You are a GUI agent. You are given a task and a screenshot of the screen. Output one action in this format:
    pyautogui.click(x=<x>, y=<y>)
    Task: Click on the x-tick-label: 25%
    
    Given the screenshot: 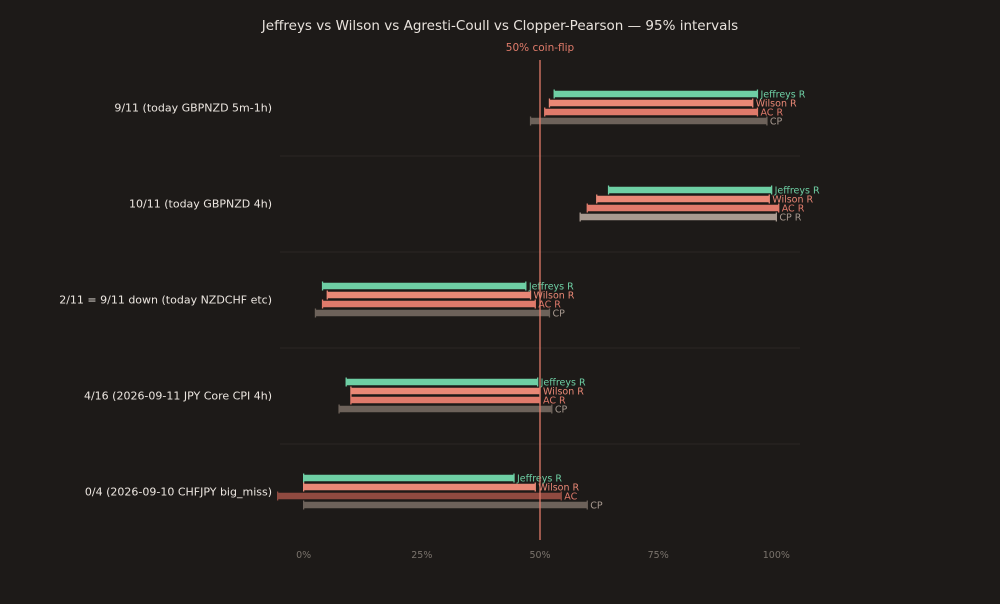 What is the action you would take?
    pyautogui.click(x=421, y=555)
    